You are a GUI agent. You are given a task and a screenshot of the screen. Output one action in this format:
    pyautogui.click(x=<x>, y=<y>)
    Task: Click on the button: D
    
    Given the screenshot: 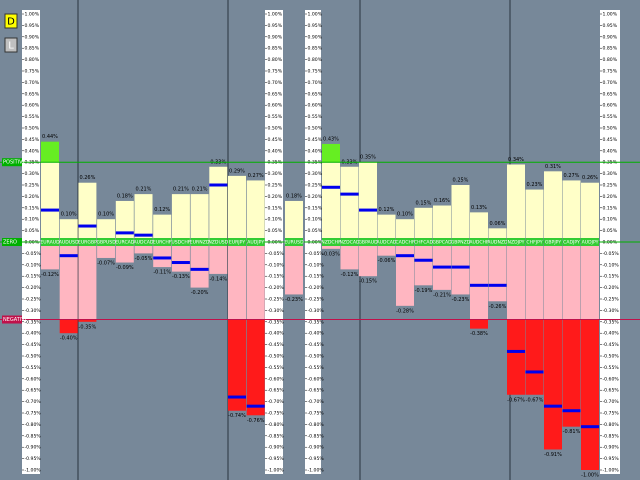 What is the action you would take?
    pyautogui.click(x=11, y=22)
    